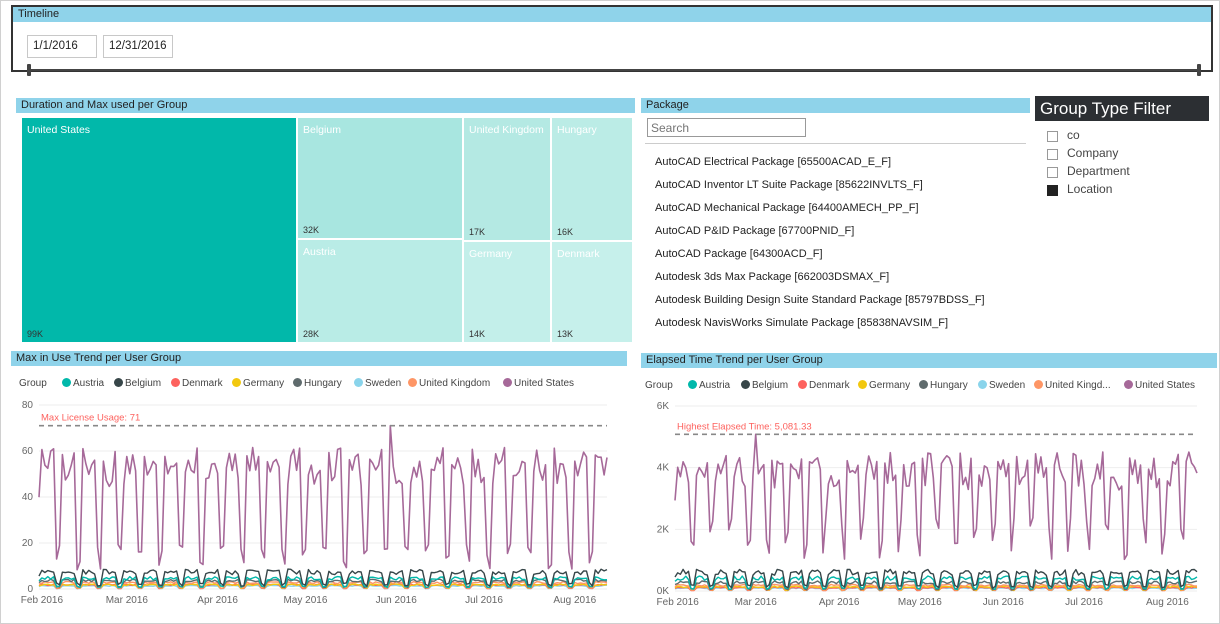 The width and height of the screenshot is (1220, 624). What do you see at coordinates (755, 231) in the screenshot?
I see `package-item: AutoCAD P&ID Package [67700PNID_F]` at bounding box center [755, 231].